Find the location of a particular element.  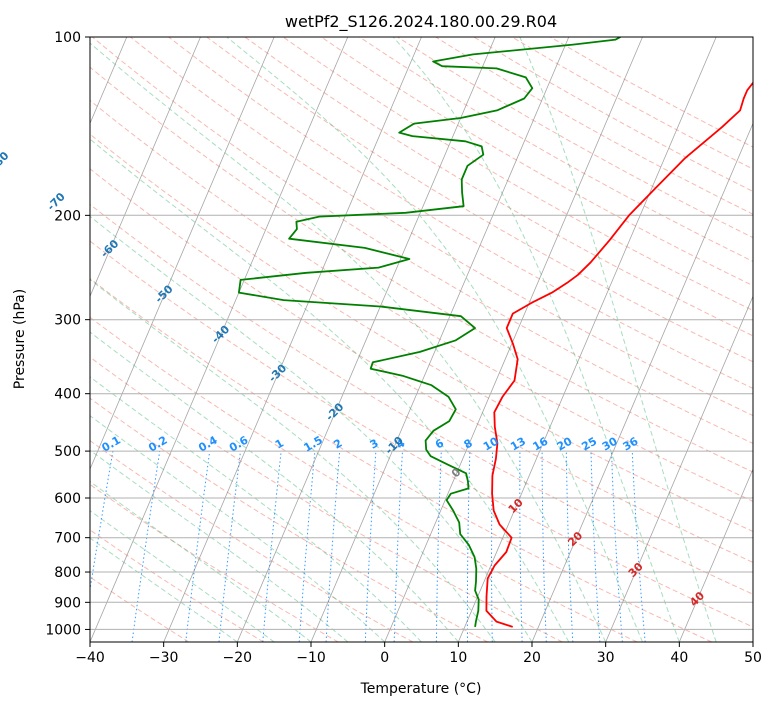

isotherm-label: -60 is located at coordinates (109, 248).